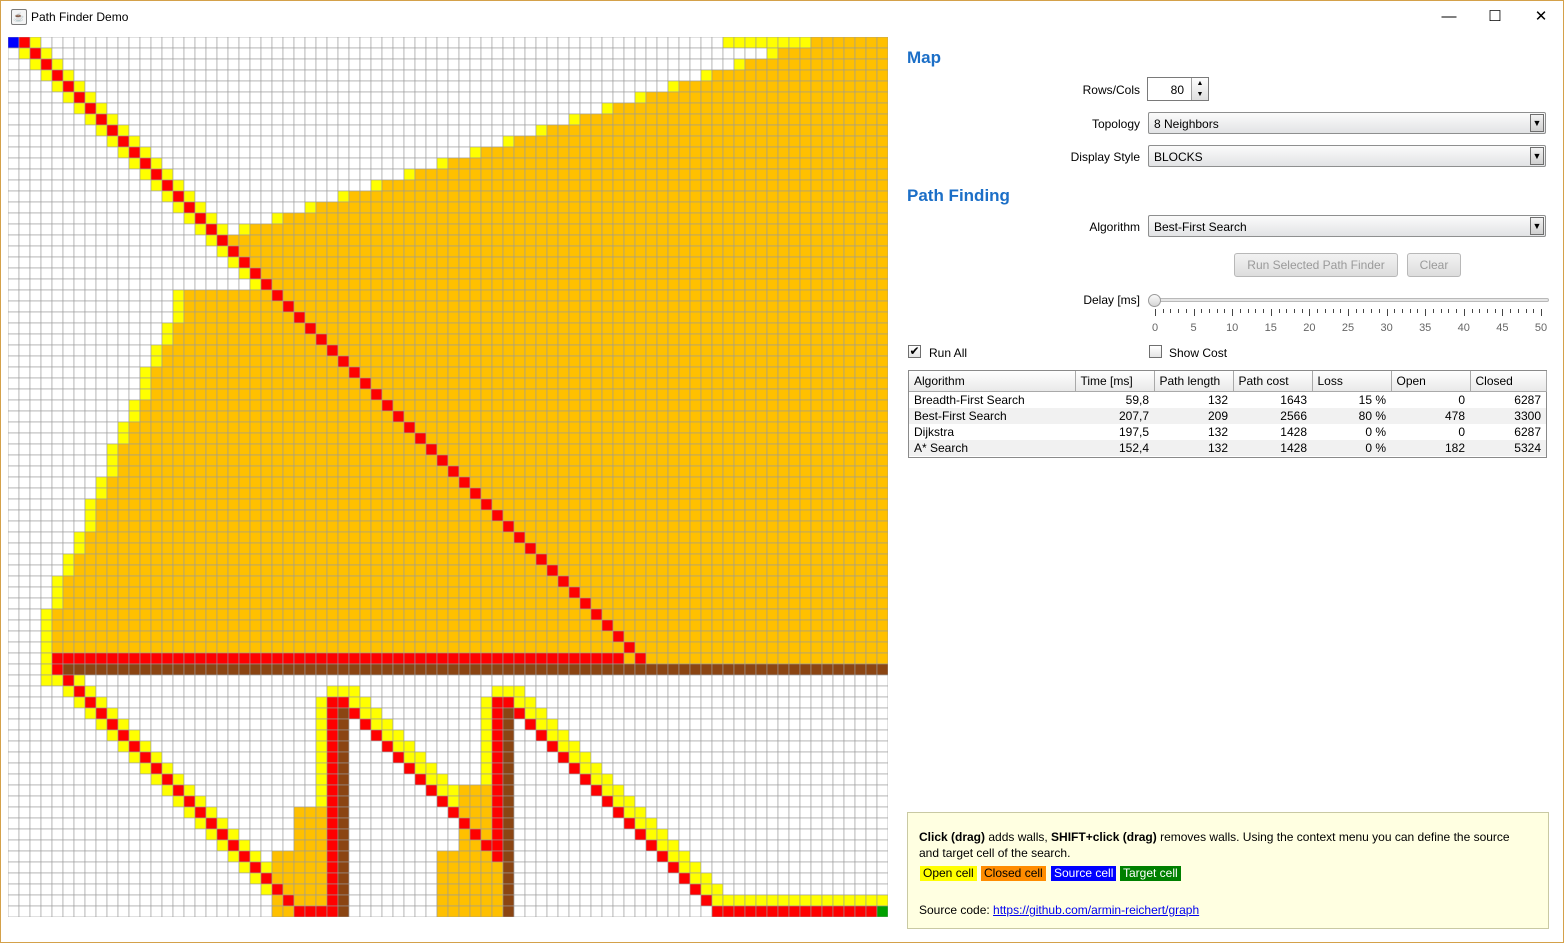 This screenshot has height=943, width=1564. I want to click on wall-cell, so click(442, 669).